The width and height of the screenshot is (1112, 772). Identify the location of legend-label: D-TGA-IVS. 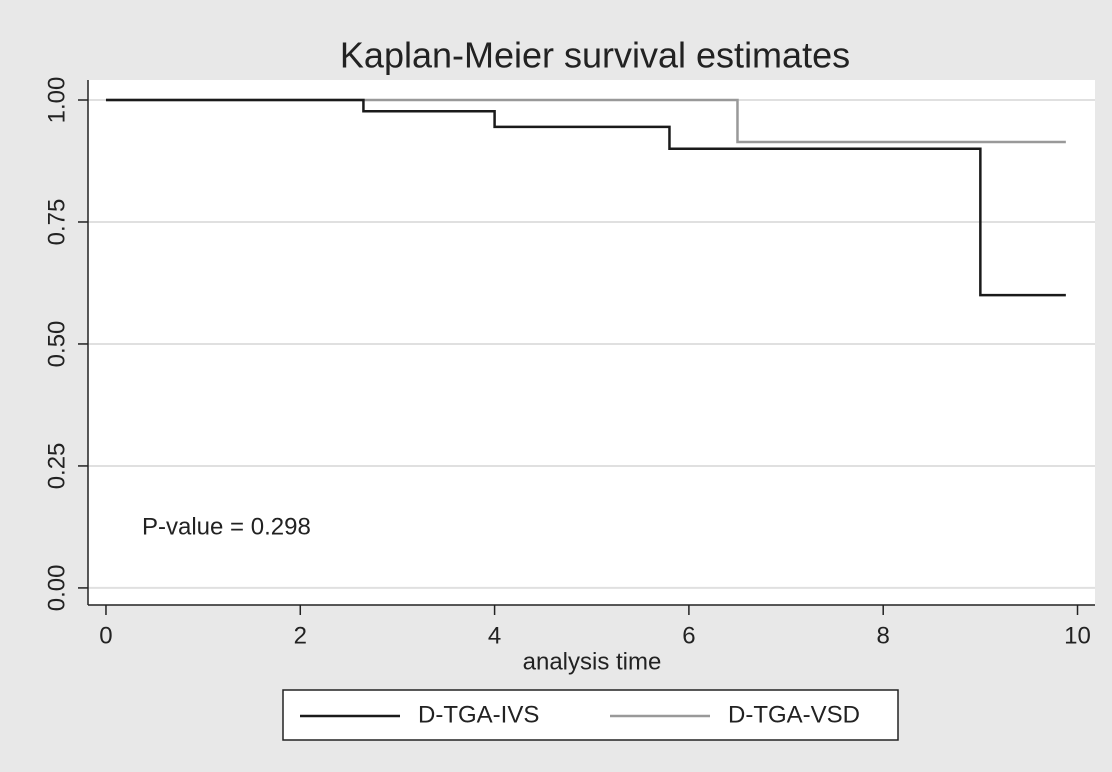
(478, 714).